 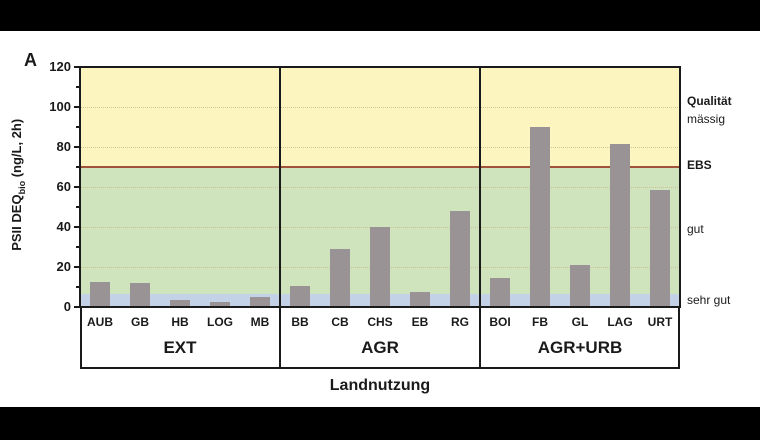 I want to click on ebs-threshold-line, so click(x=380, y=167).